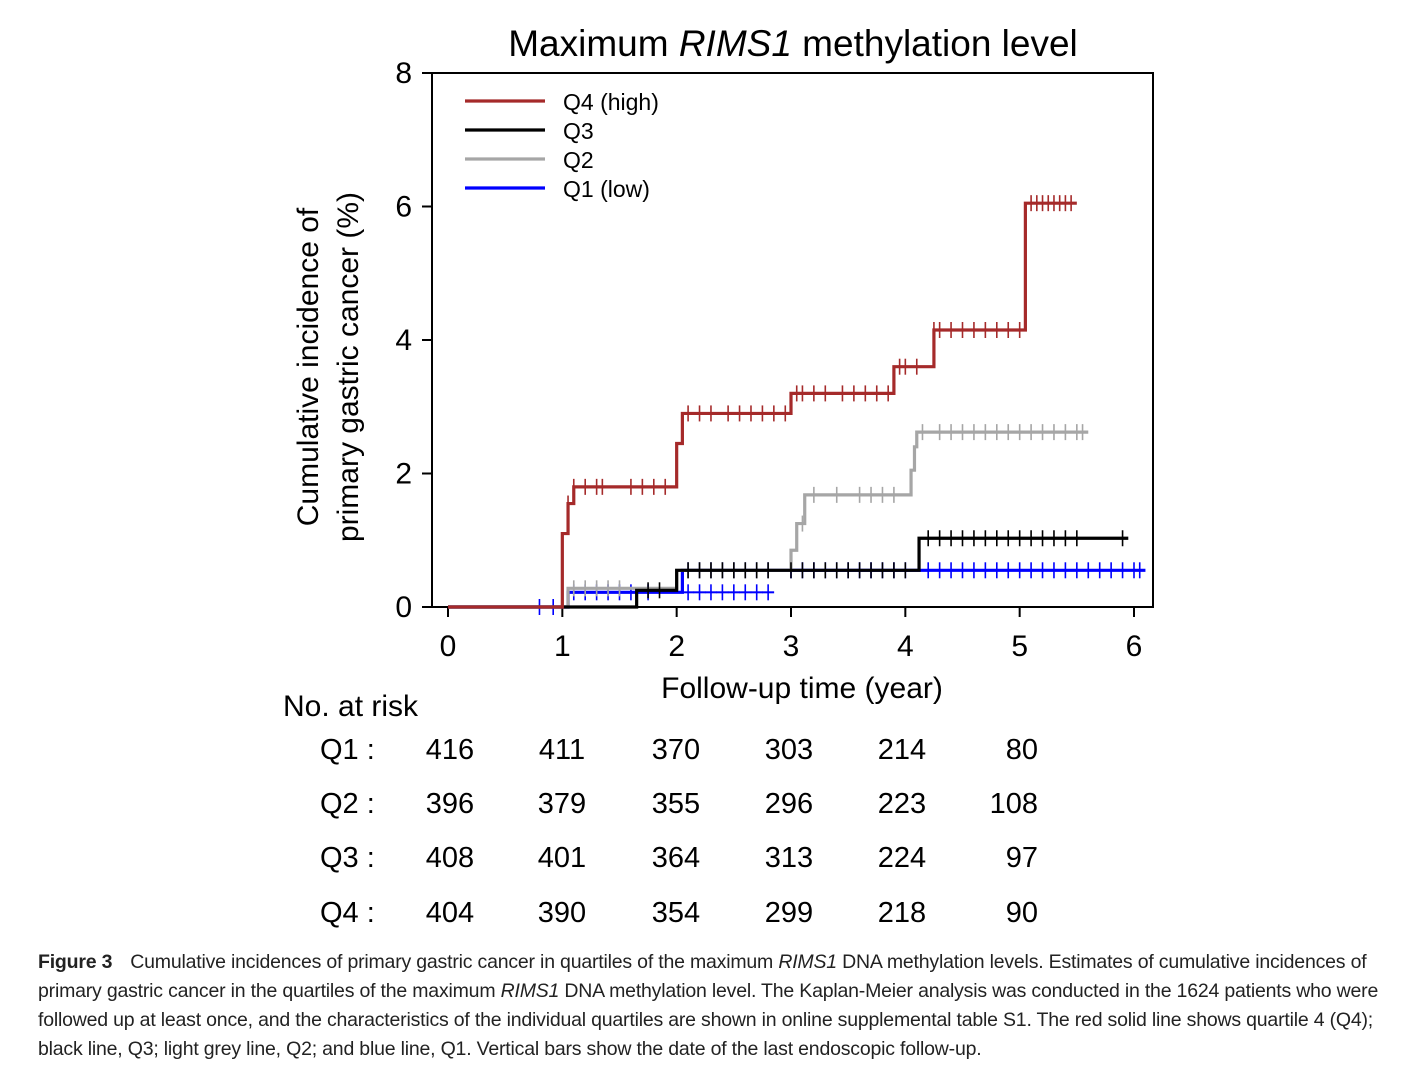 The width and height of the screenshot is (1410, 1067). What do you see at coordinates (611, 102) in the screenshot?
I see `legend-entry-label: Q4 (high)` at bounding box center [611, 102].